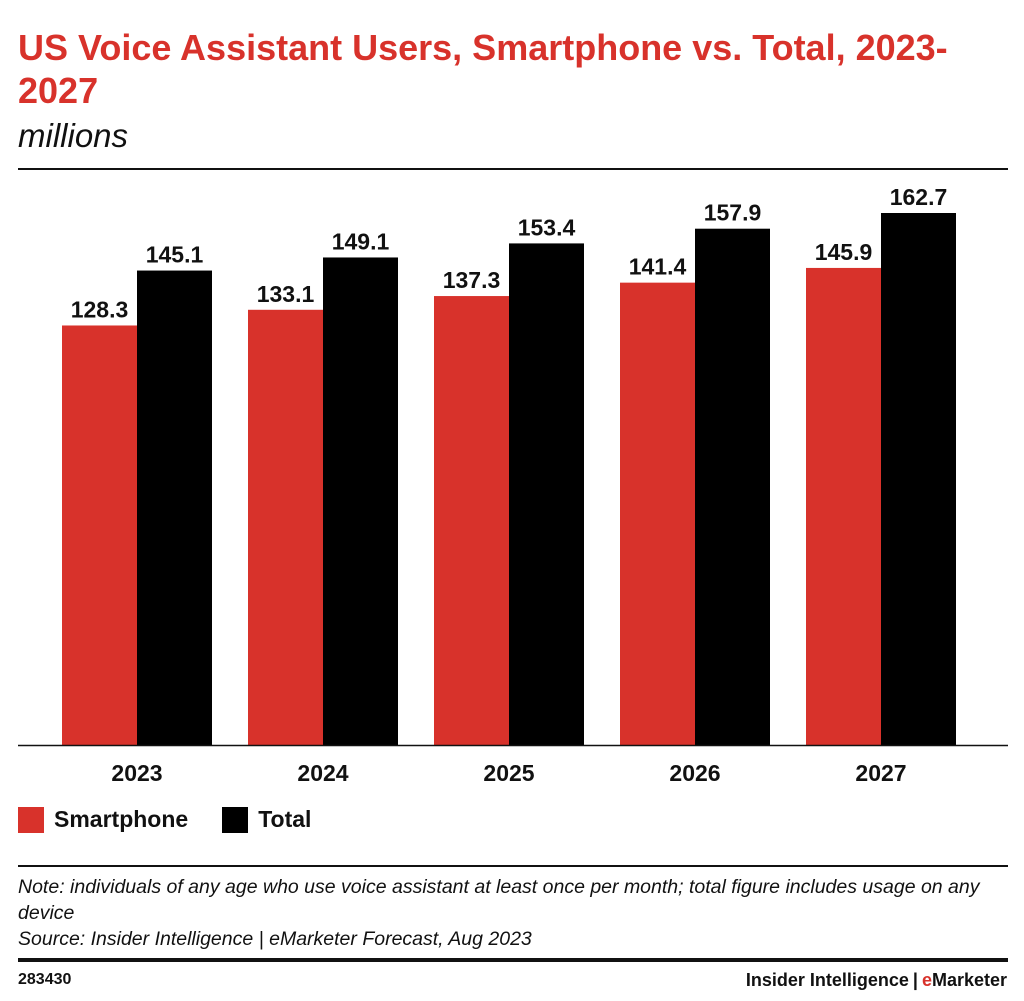  I want to click on brand-e-letter: e, so click(926, 980).